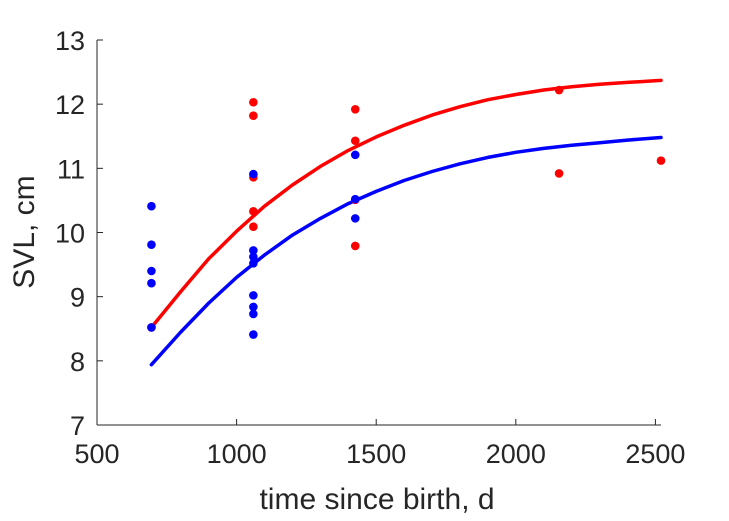  What do you see at coordinates (516, 454) in the screenshot?
I see `x-tick-label: 2000` at bounding box center [516, 454].